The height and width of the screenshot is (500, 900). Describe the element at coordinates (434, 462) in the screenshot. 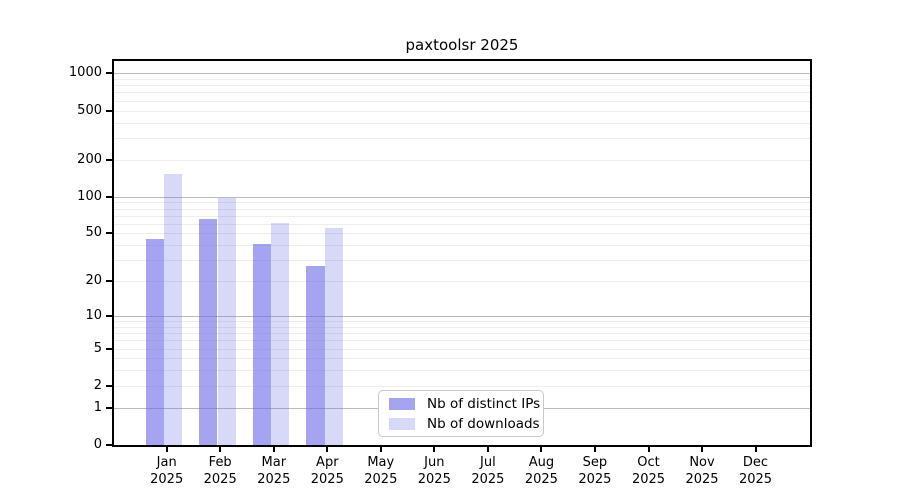

I see `x-tick-month: Jun` at that location.